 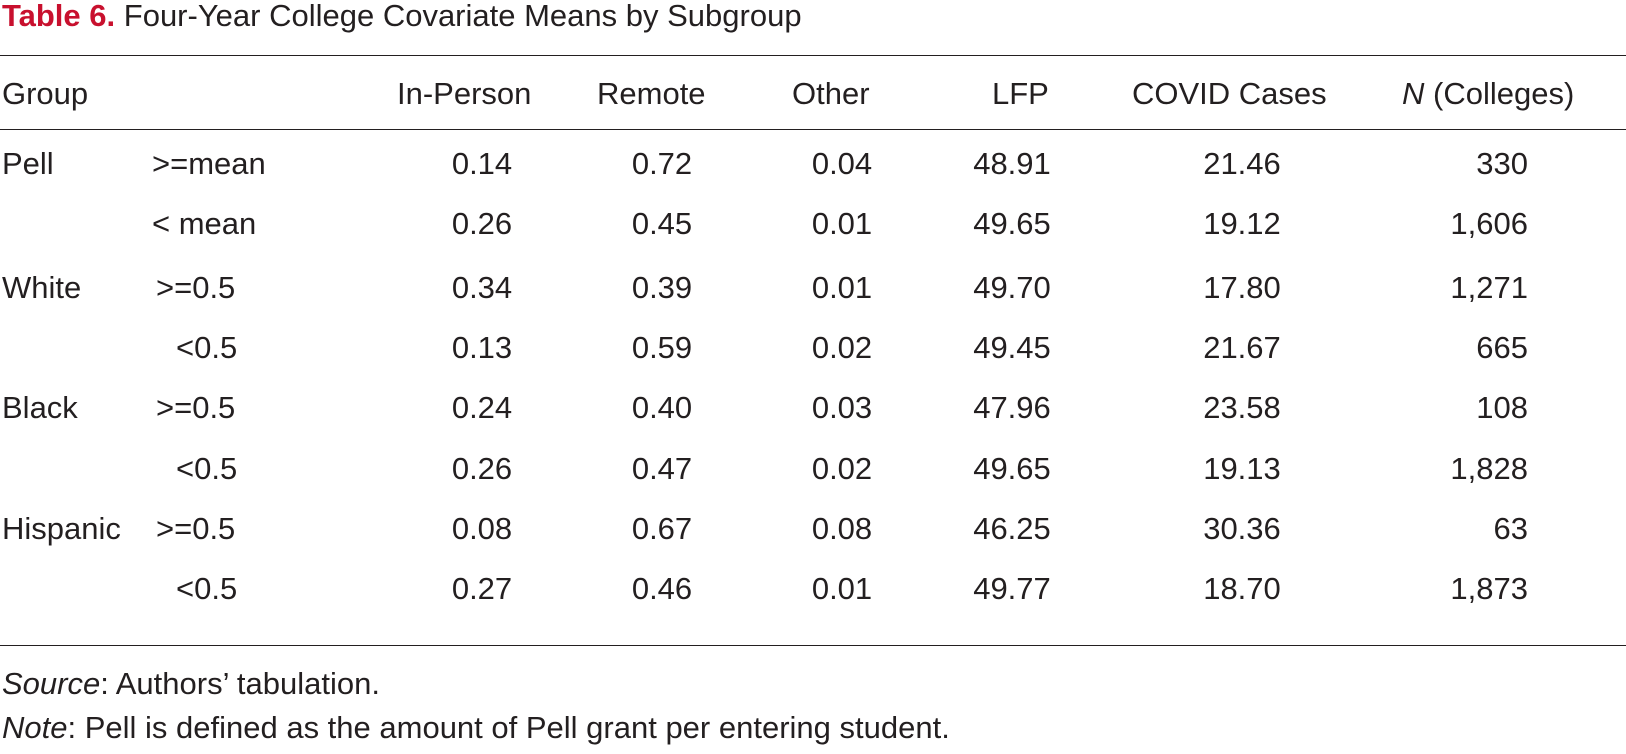 I want to click on note-label: Note, so click(x=35, y=727).